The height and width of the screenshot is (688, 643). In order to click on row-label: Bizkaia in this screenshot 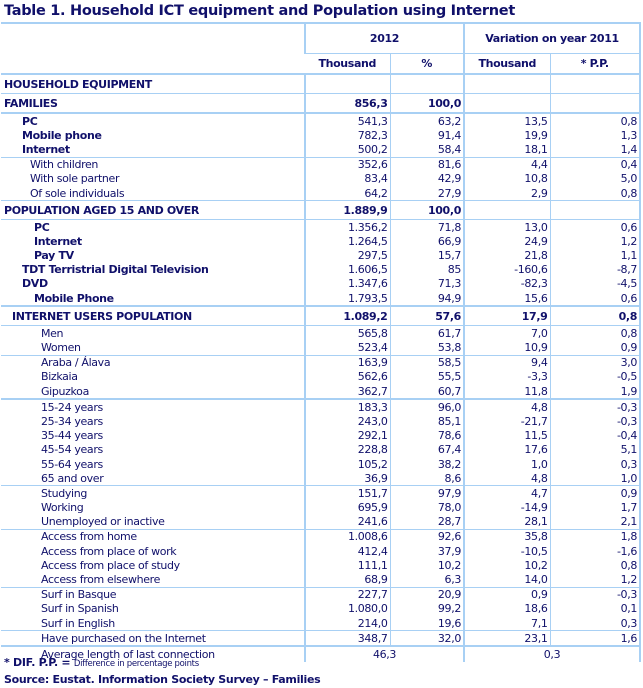, I will do `click(59, 377)`.